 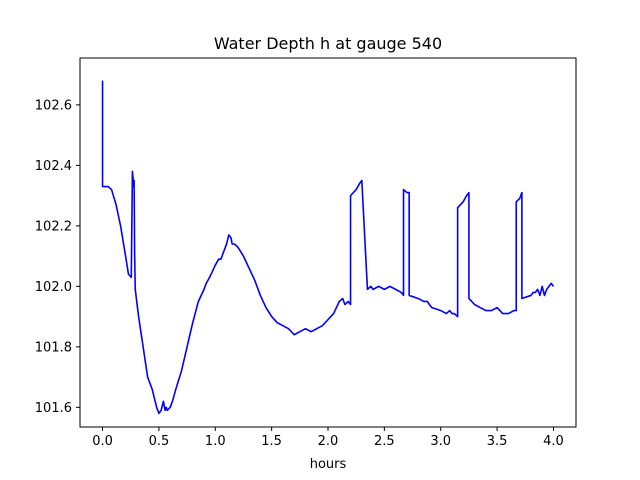 I want to click on y-tick-label: 101.8, so click(x=53, y=347).